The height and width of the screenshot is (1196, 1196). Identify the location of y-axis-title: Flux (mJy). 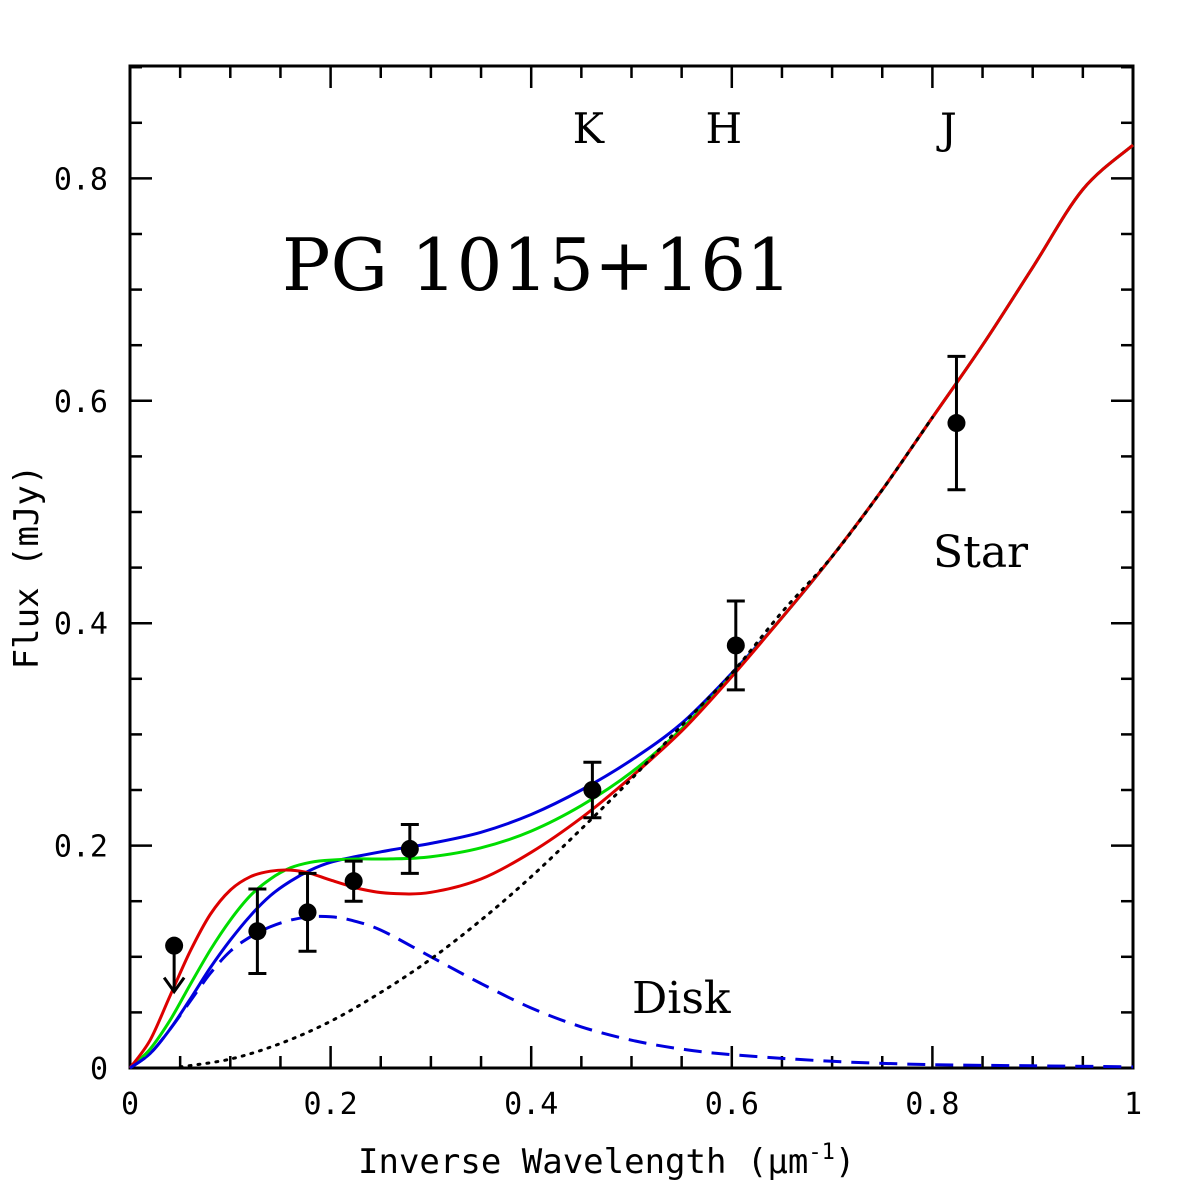
(27, 567).